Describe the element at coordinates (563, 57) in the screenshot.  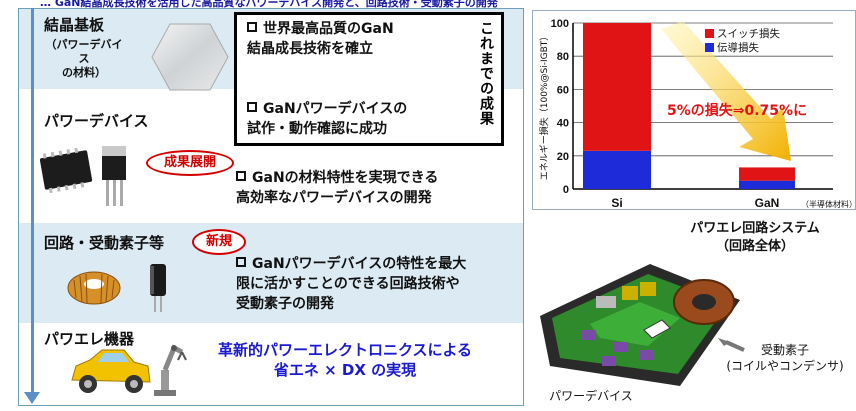
I see `chart-ytick-label: 80` at that location.